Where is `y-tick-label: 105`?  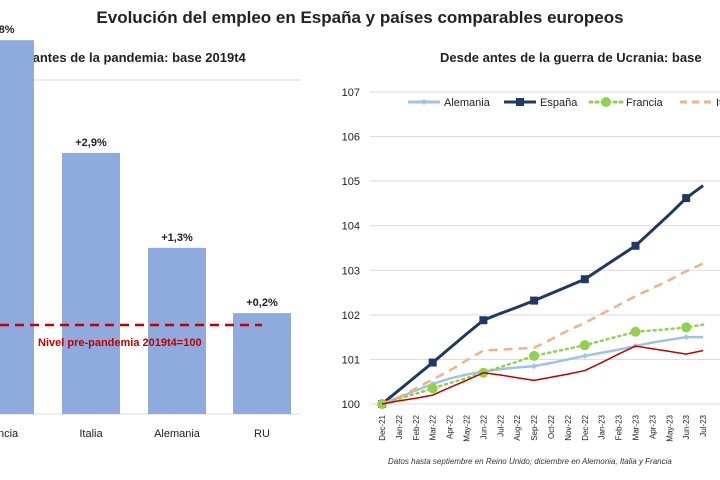 y-tick-label: 105 is located at coordinates (351, 182).